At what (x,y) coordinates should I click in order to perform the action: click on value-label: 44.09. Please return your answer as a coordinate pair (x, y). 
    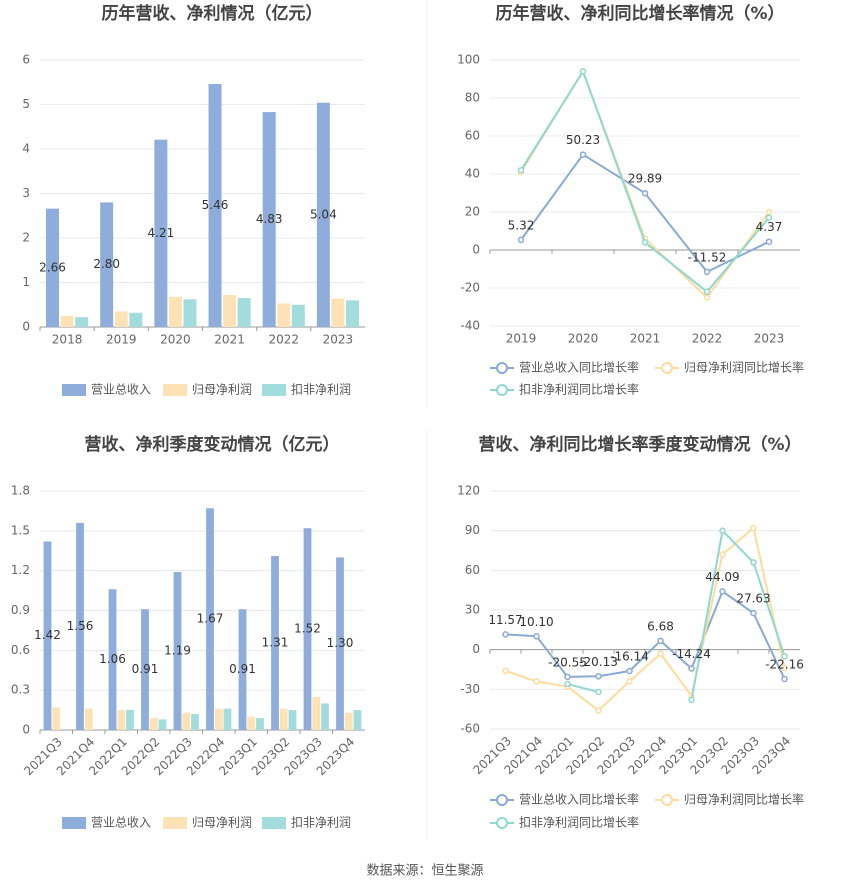
    Looking at the image, I should click on (722, 577).